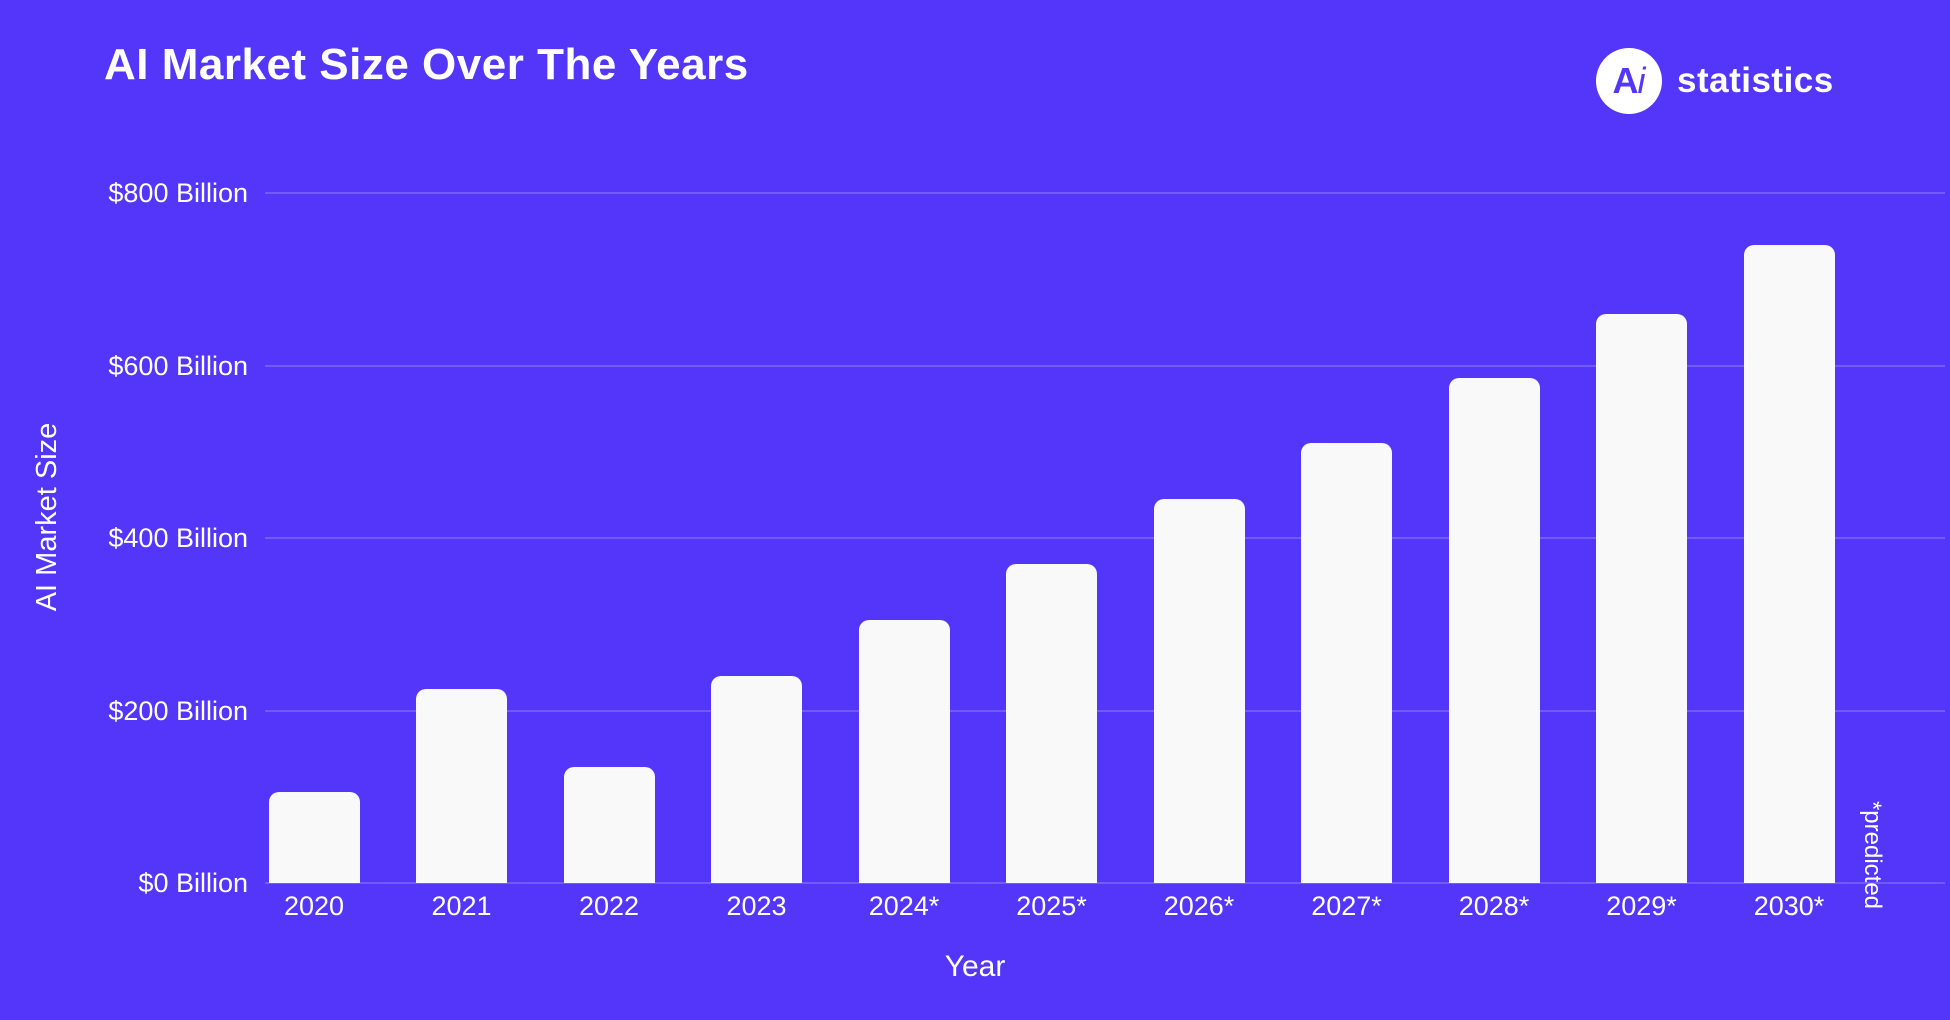  What do you see at coordinates (975, 966) in the screenshot?
I see `x-axis-title: Year` at bounding box center [975, 966].